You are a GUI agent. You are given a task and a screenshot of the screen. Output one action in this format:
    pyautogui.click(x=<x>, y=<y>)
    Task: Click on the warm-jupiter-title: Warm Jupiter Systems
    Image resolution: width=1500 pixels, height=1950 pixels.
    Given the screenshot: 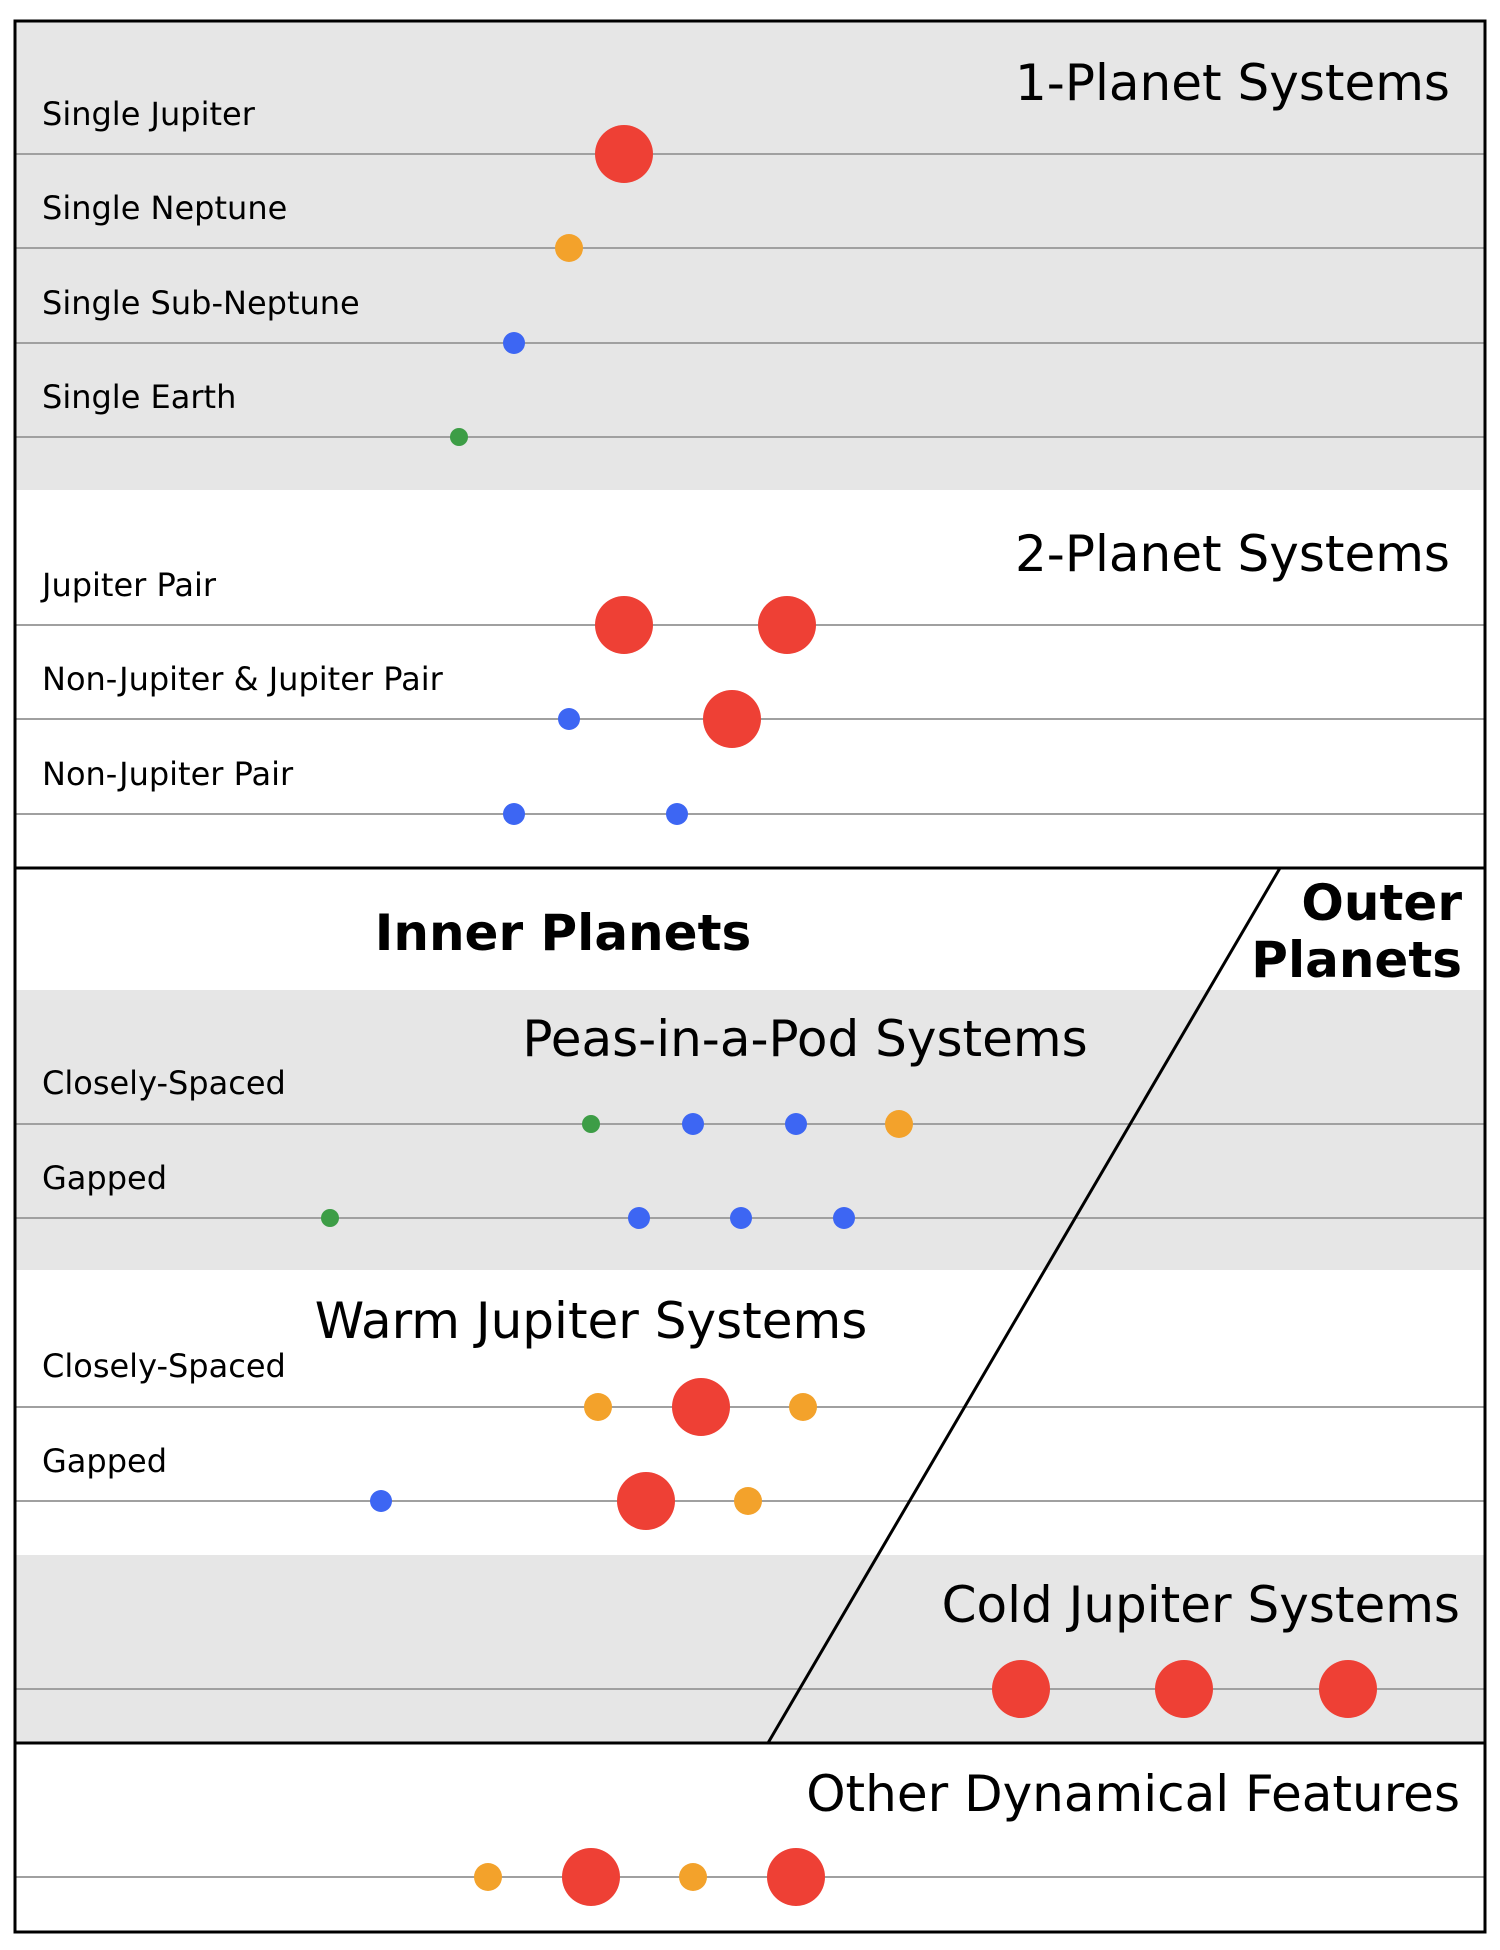 What is the action you would take?
    pyautogui.click(x=591, y=1321)
    